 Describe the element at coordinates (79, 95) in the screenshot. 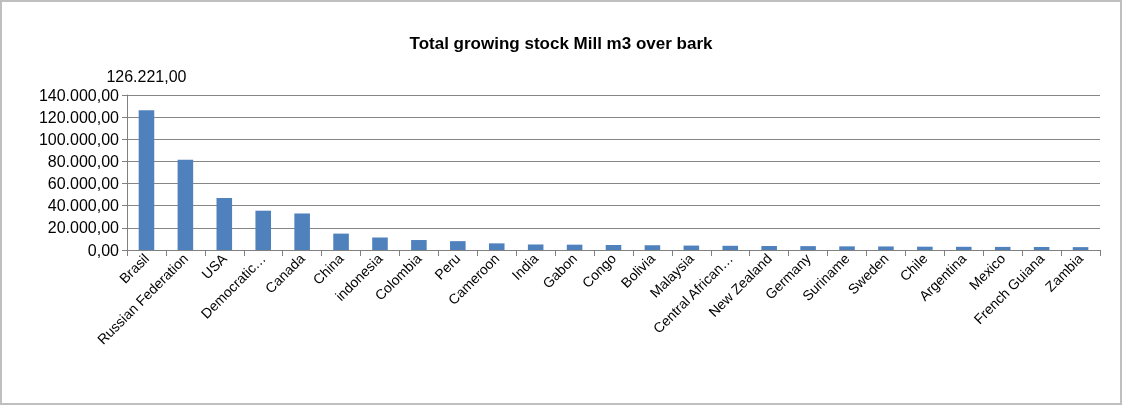

I see `y-tick-label: 140.000,00` at that location.